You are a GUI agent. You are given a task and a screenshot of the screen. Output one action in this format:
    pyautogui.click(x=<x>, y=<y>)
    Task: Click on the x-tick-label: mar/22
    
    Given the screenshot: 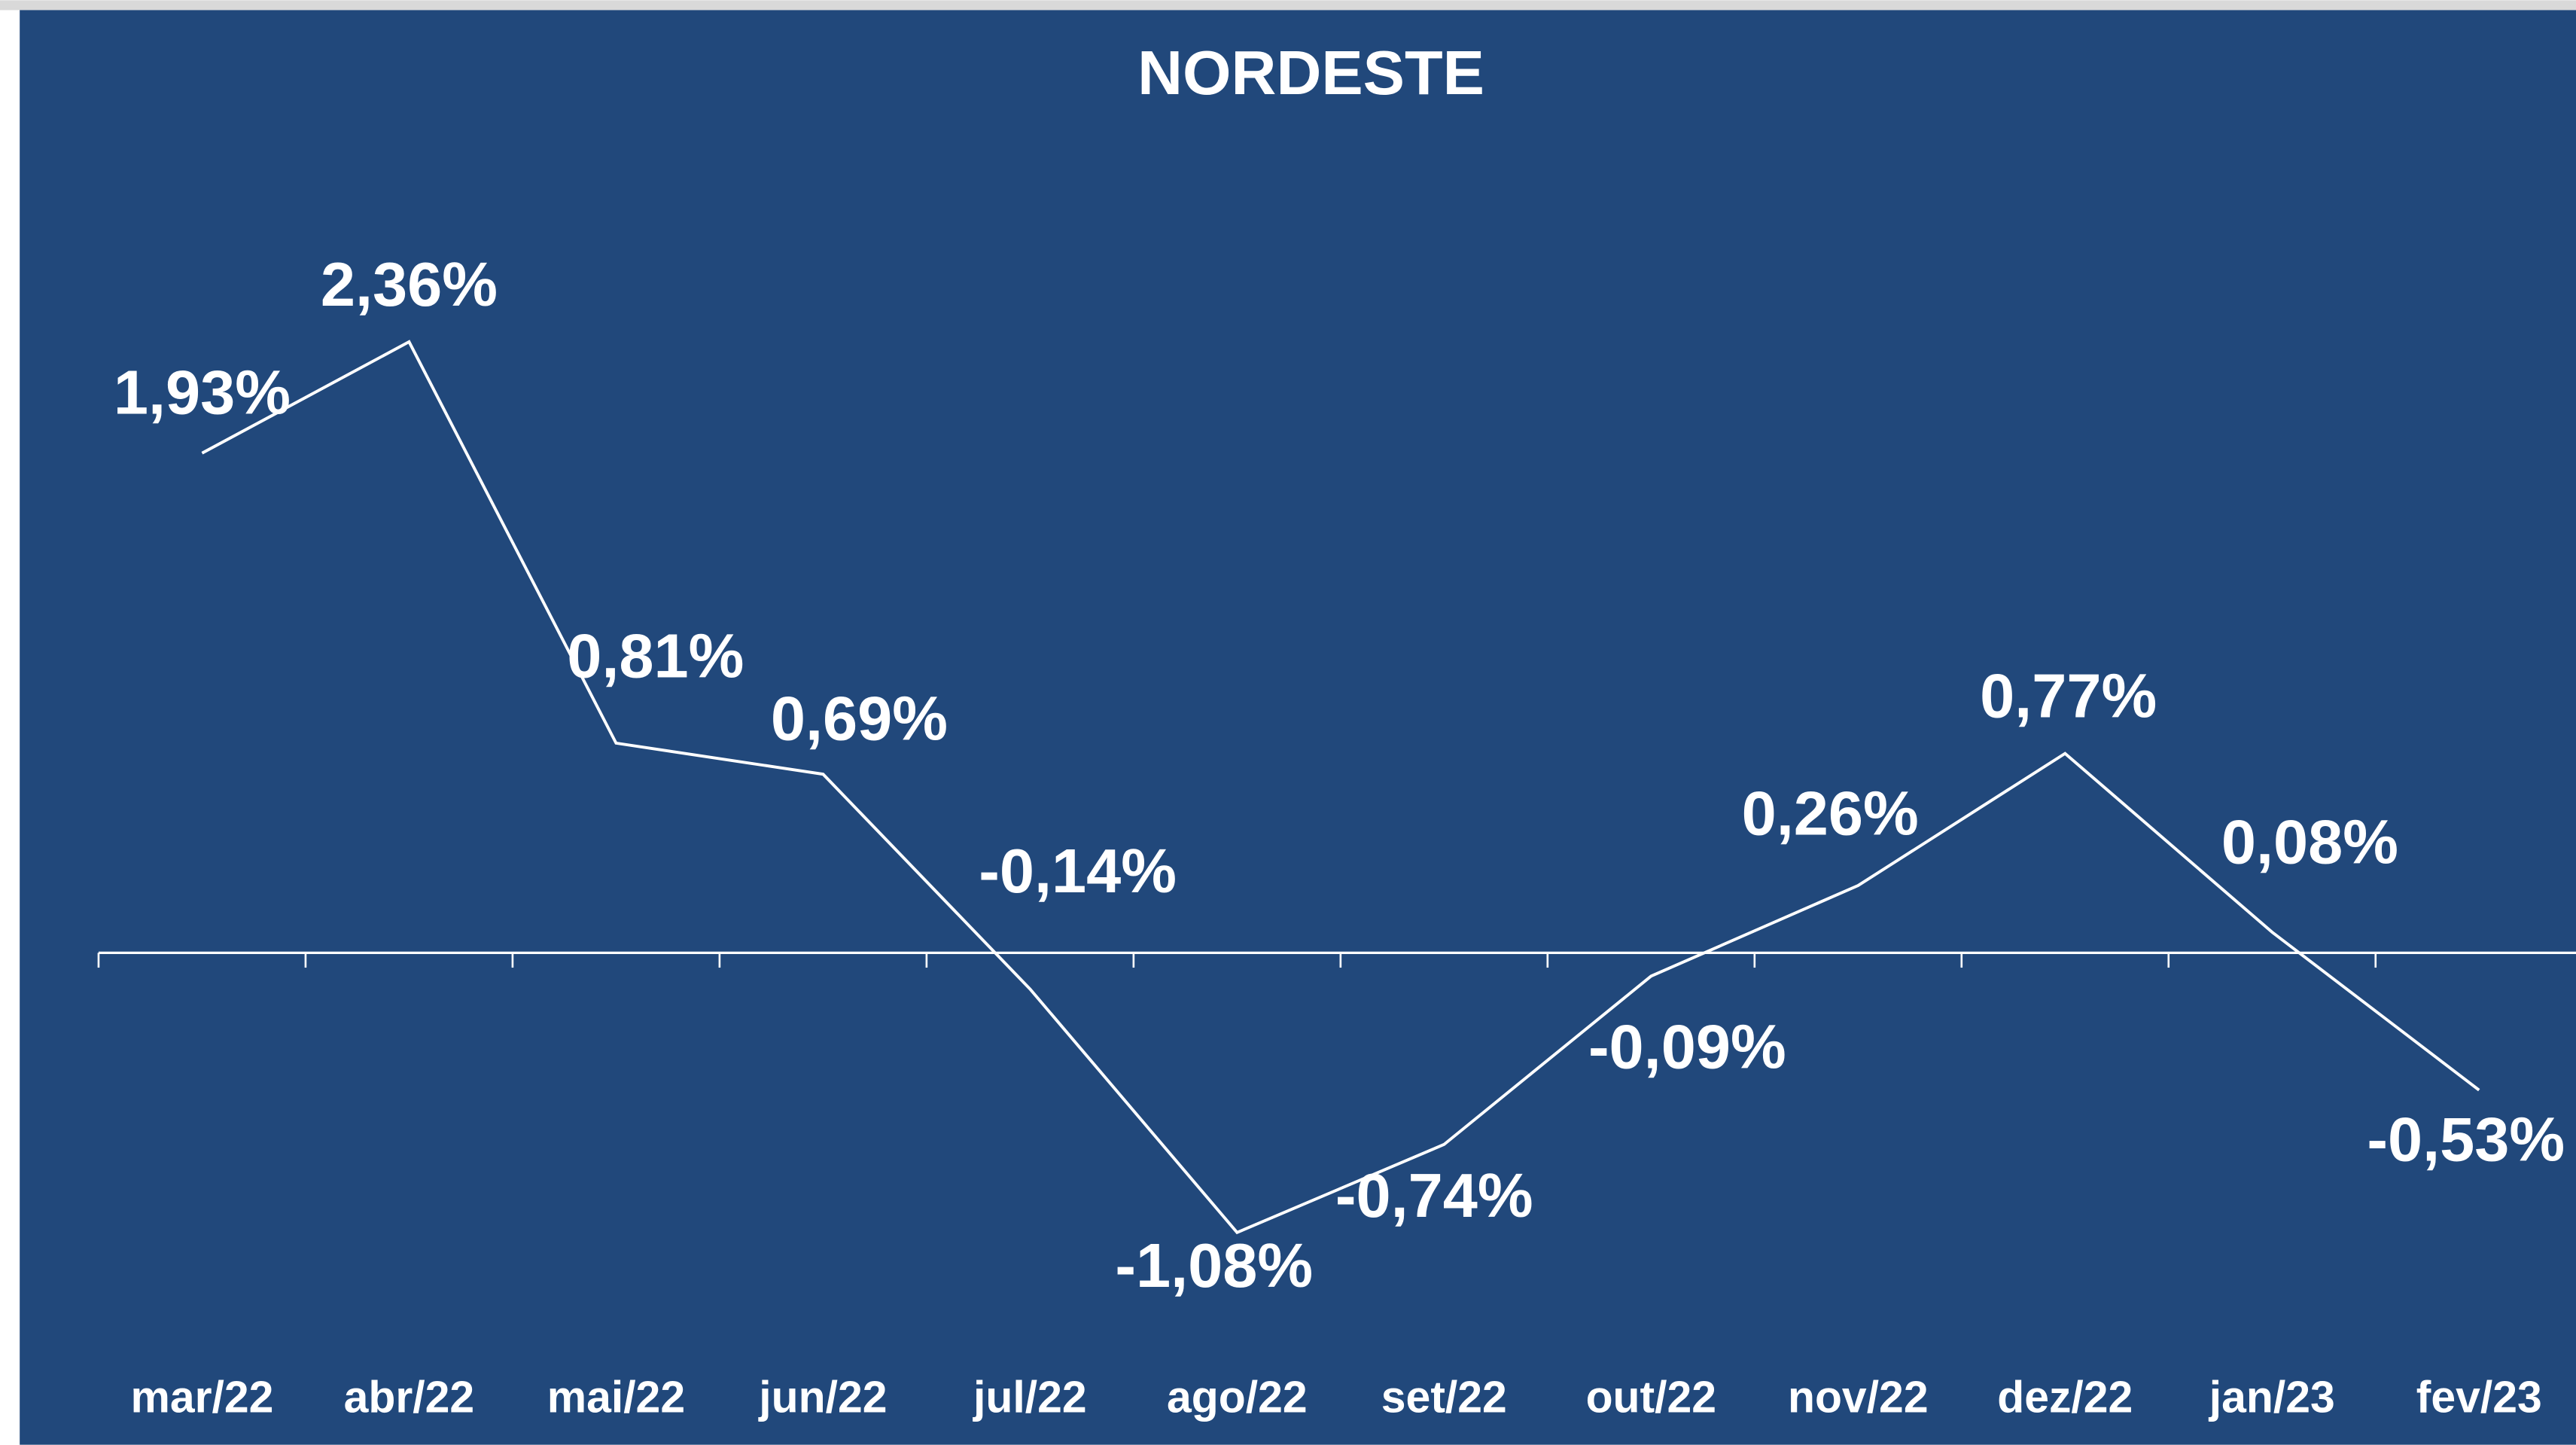 What is the action you would take?
    pyautogui.click(x=201, y=1397)
    